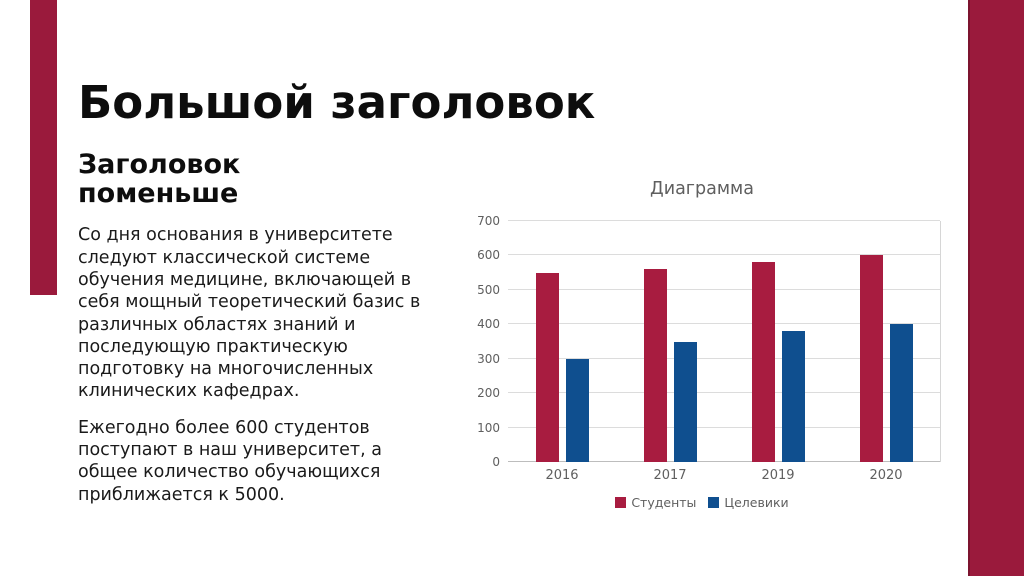 This screenshot has width=1024, height=576. I want to click on bar-2017-Целевики, so click(685, 401).